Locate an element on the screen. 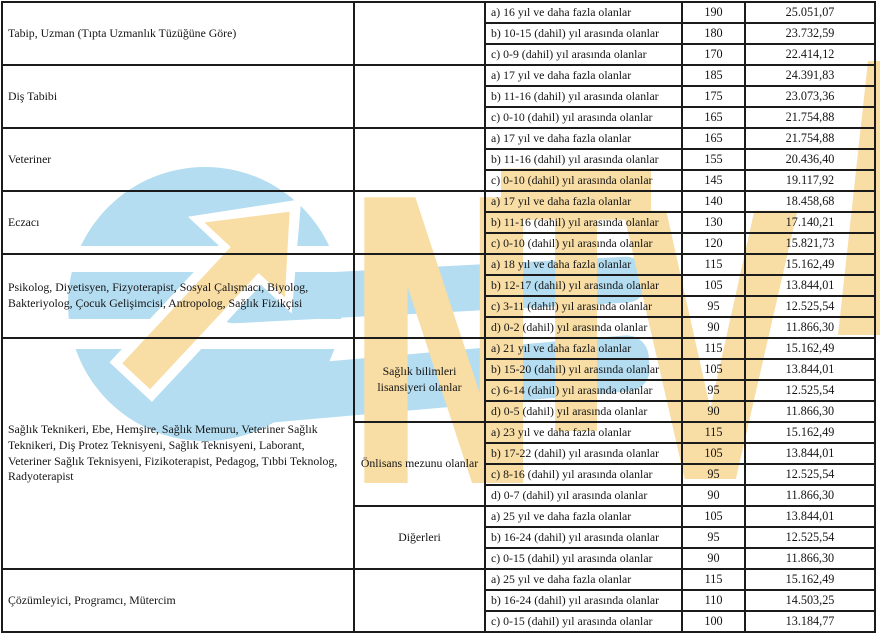  amount-cell: 24.391,83 is located at coordinates (810, 75).